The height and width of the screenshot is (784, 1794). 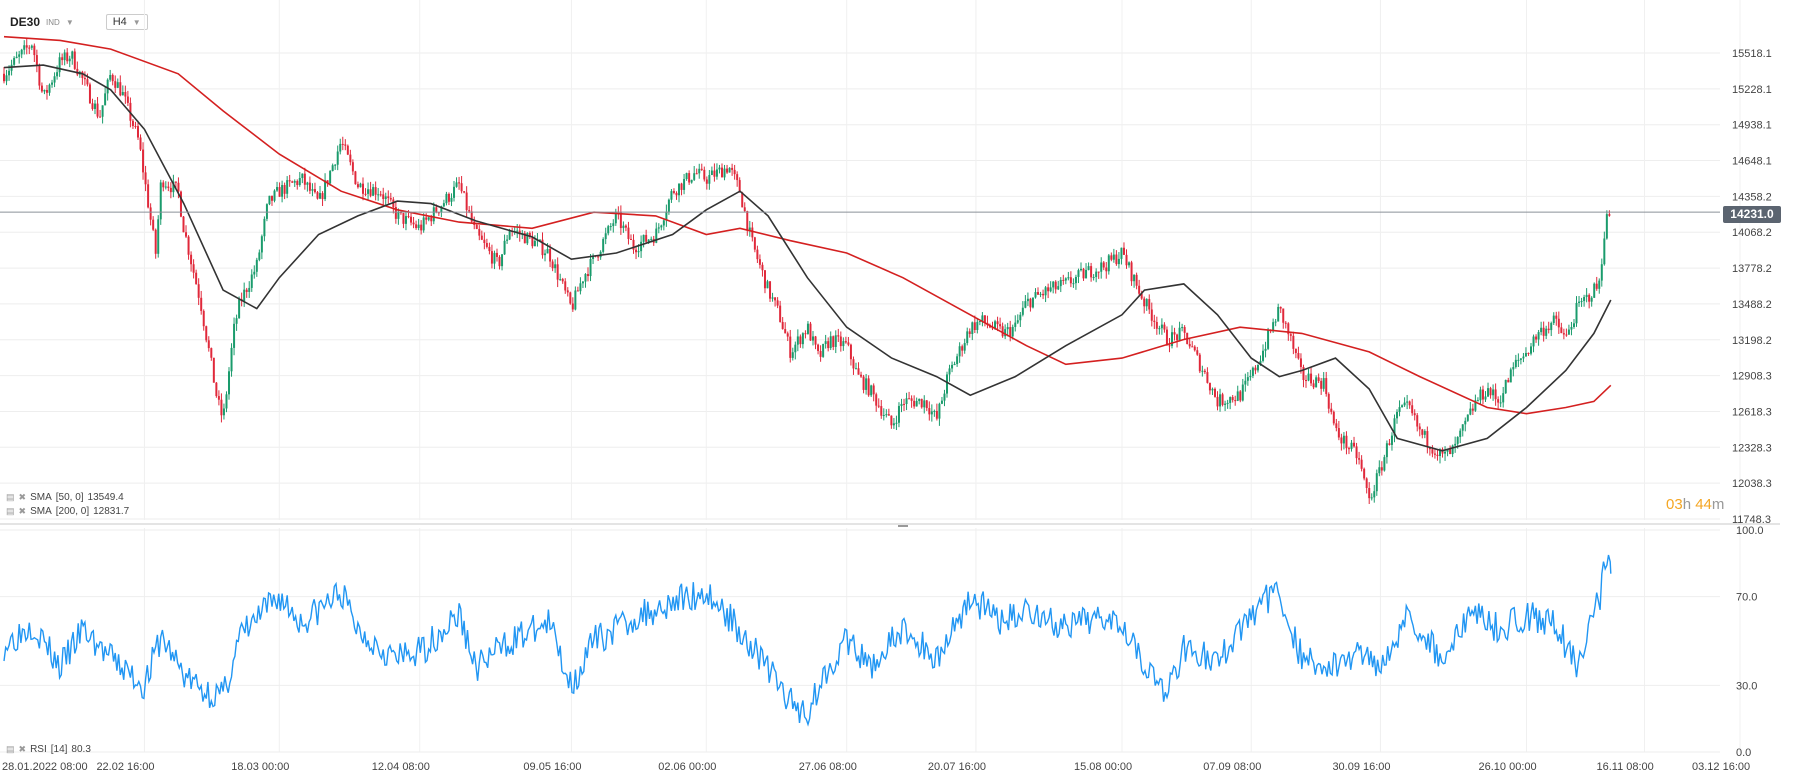 I want to click on time-tick-label: 15.08 00:00, so click(x=1103, y=767).